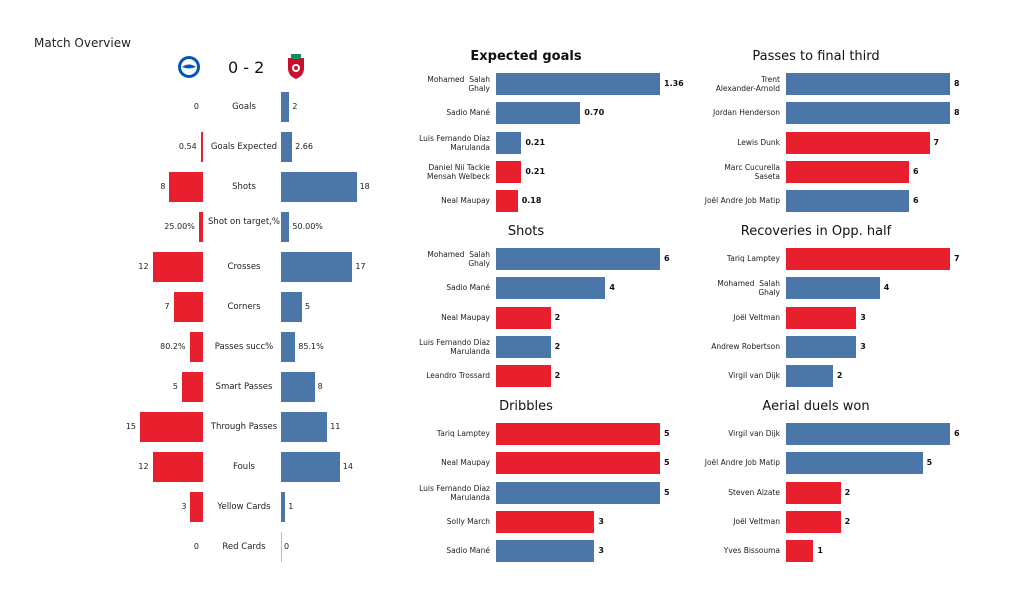  What do you see at coordinates (291, 506) in the screenshot?
I see `away-value: 1` at bounding box center [291, 506].